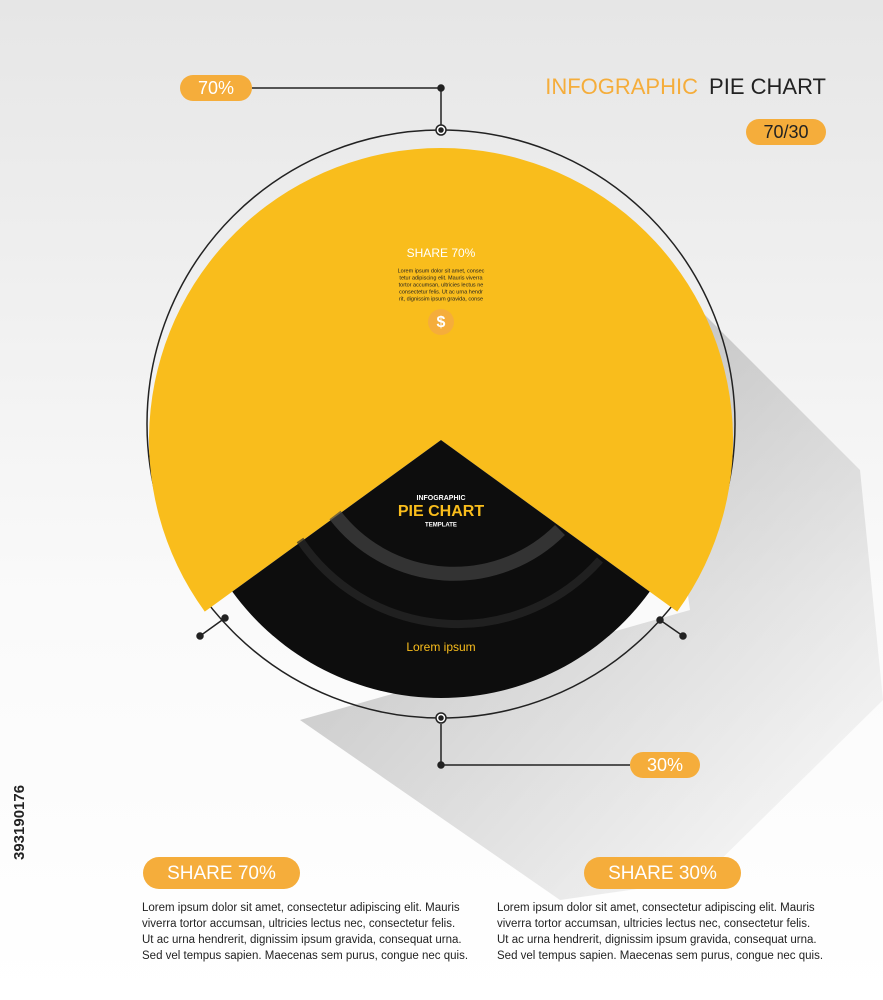 The width and height of the screenshot is (883, 1000). Describe the element at coordinates (441, 498) in the screenshot. I see `center-top: INFOGRAPHIC` at that location.